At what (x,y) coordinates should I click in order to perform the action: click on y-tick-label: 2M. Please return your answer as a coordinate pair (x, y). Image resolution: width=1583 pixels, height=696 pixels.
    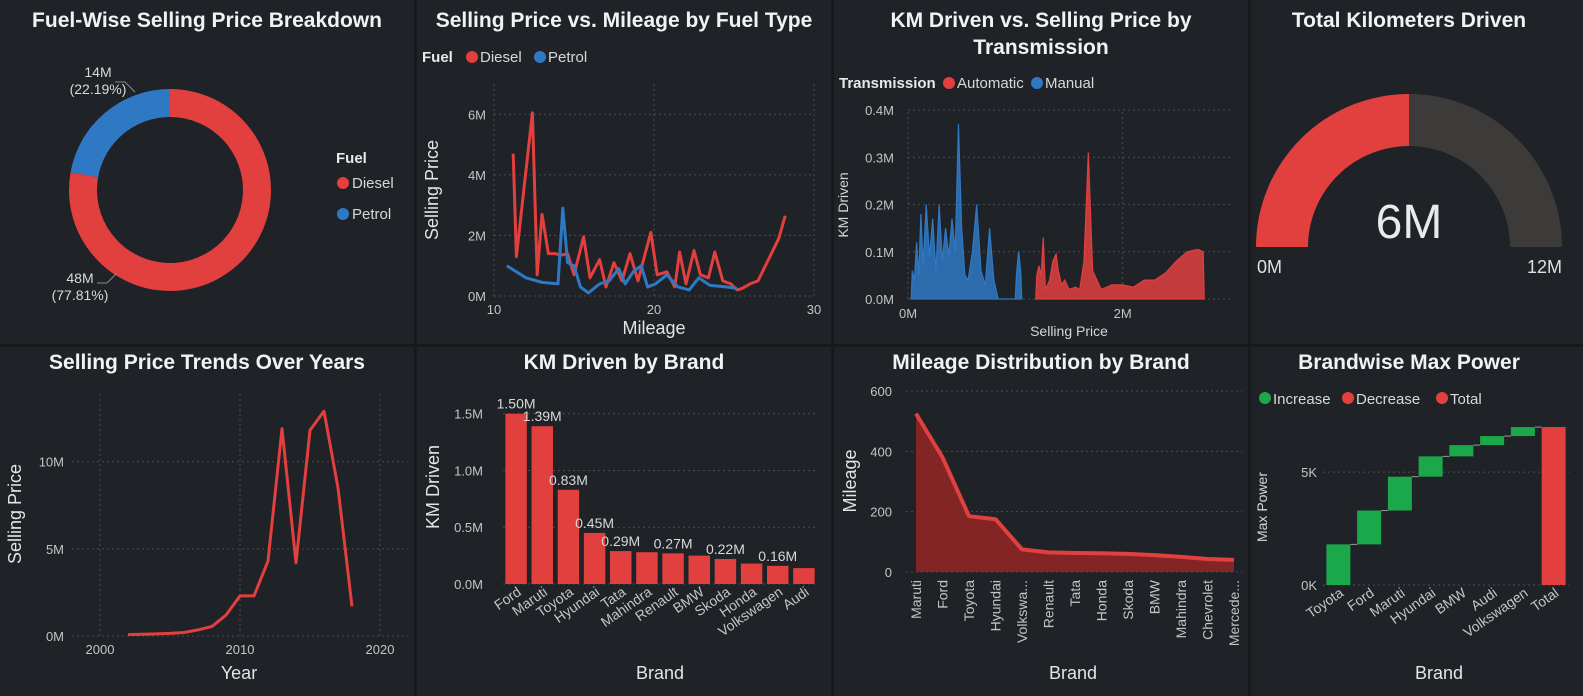
    Looking at the image, I should click on (477, 235).